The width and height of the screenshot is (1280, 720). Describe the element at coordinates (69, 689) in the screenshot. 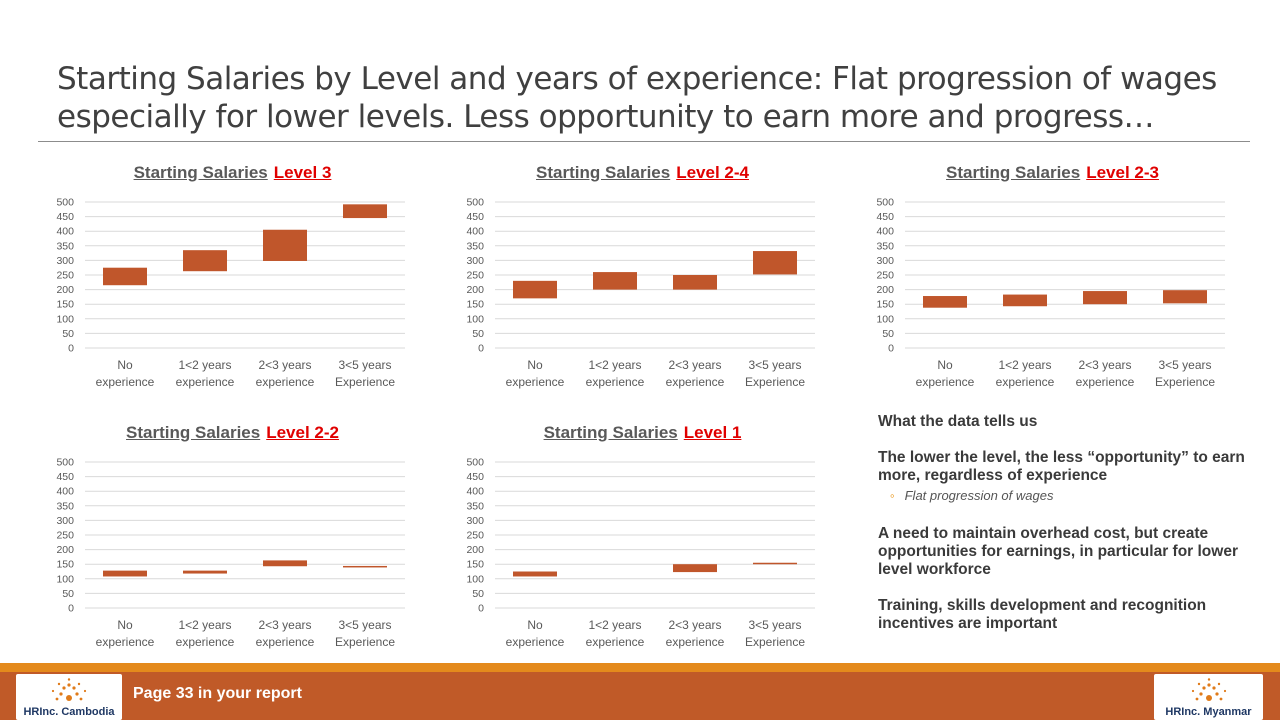

I see `sunburst-icon` at that location.